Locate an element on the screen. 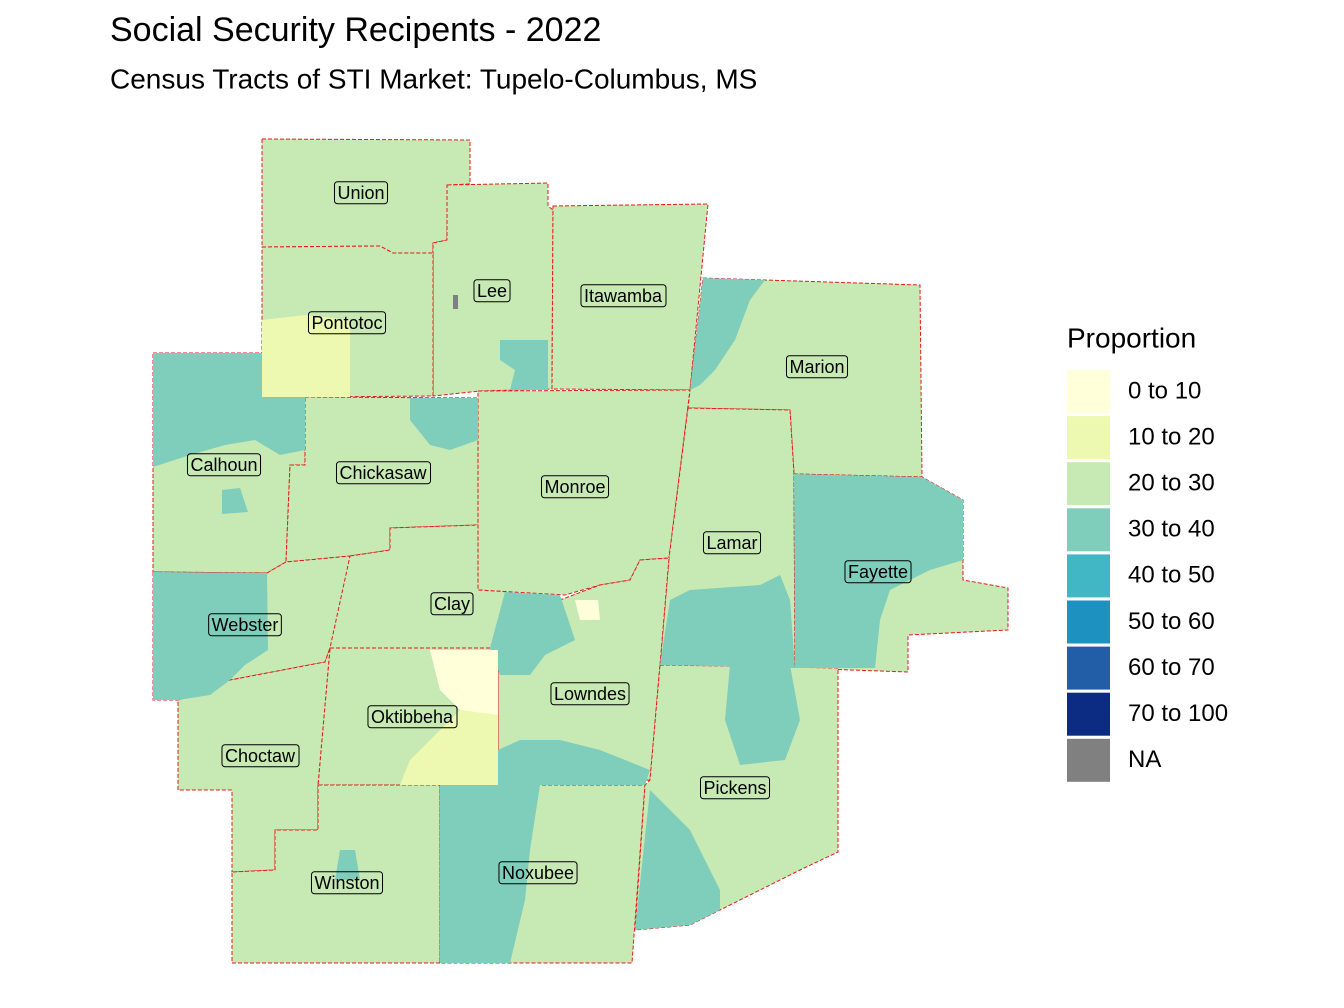 This screenshot has height=1008, width=1344. county-label: Pontotoc is located at coordinates (346, 323).